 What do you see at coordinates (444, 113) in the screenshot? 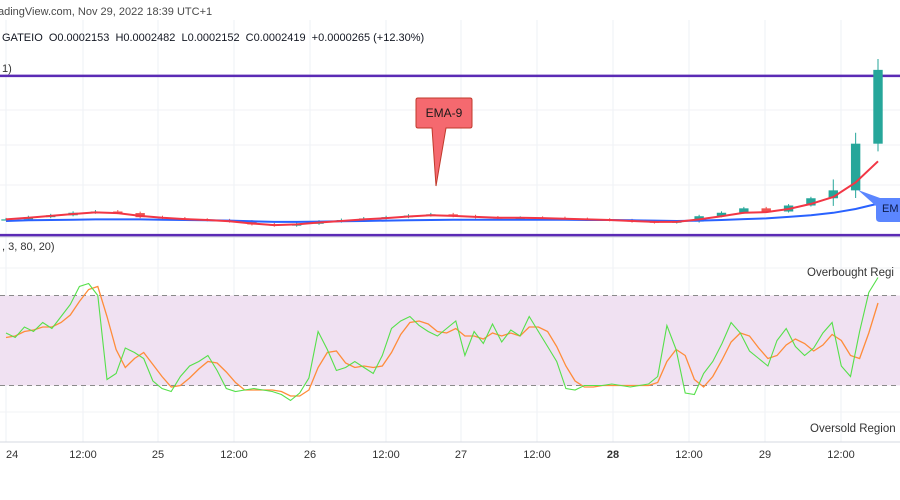
I see `ema9-callout-label: EMA-9` at bounding box center [444, 113].